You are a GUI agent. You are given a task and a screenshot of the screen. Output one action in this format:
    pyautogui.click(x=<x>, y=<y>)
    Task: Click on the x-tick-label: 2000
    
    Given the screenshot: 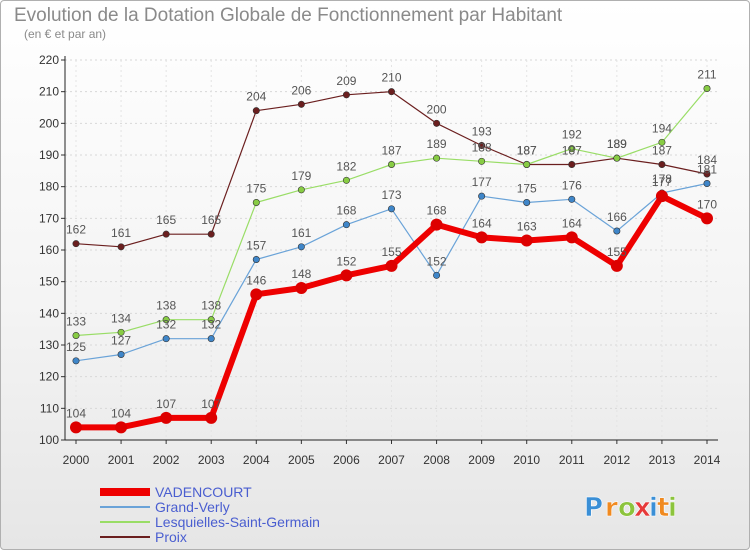 What is the action you would take?
    pyautogui.click(x=76, y=460)
    